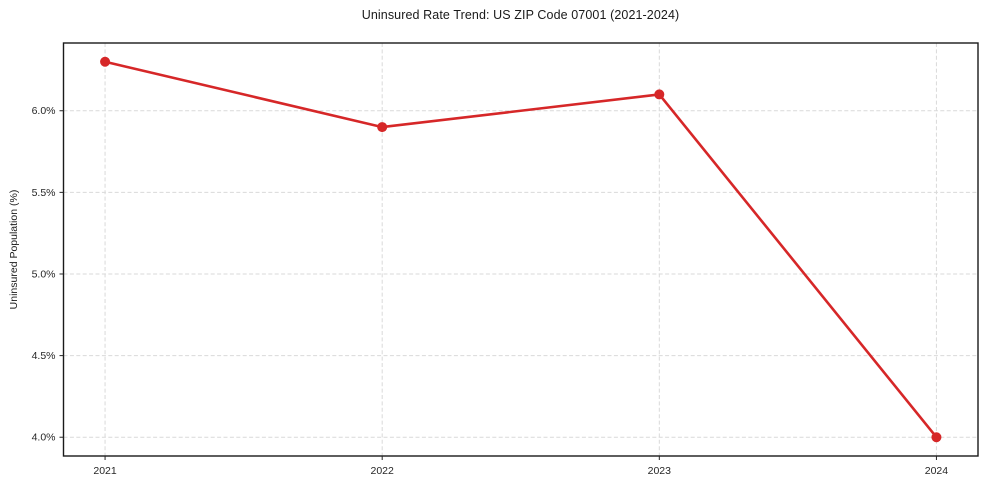 This screenshot has height=490, width=989. What do you see at coordinates (44, 356) in the screenshot?
I see `y-tick-label: 4.5%` at bounding box center [44, 356].